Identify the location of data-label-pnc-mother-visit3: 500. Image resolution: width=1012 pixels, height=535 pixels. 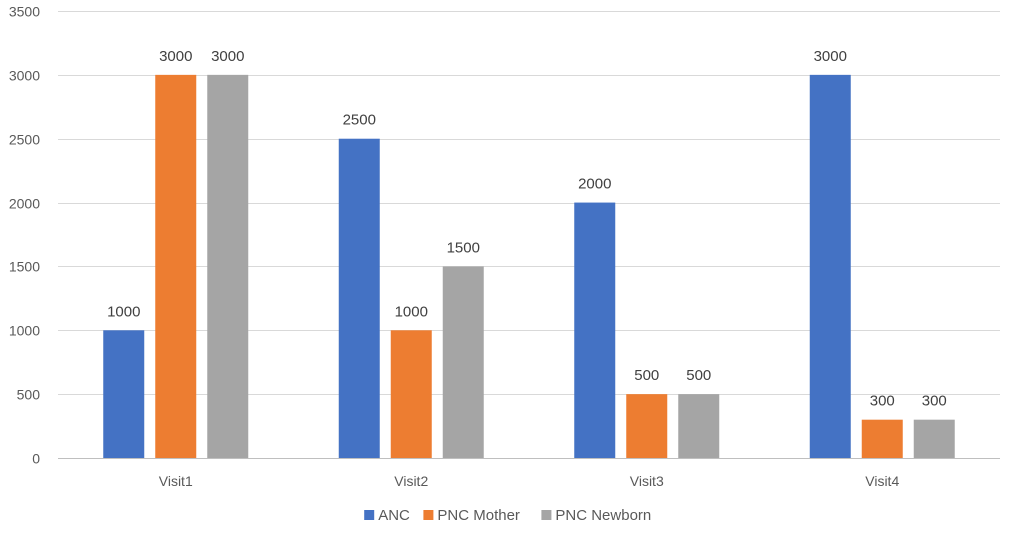
(646, 375).